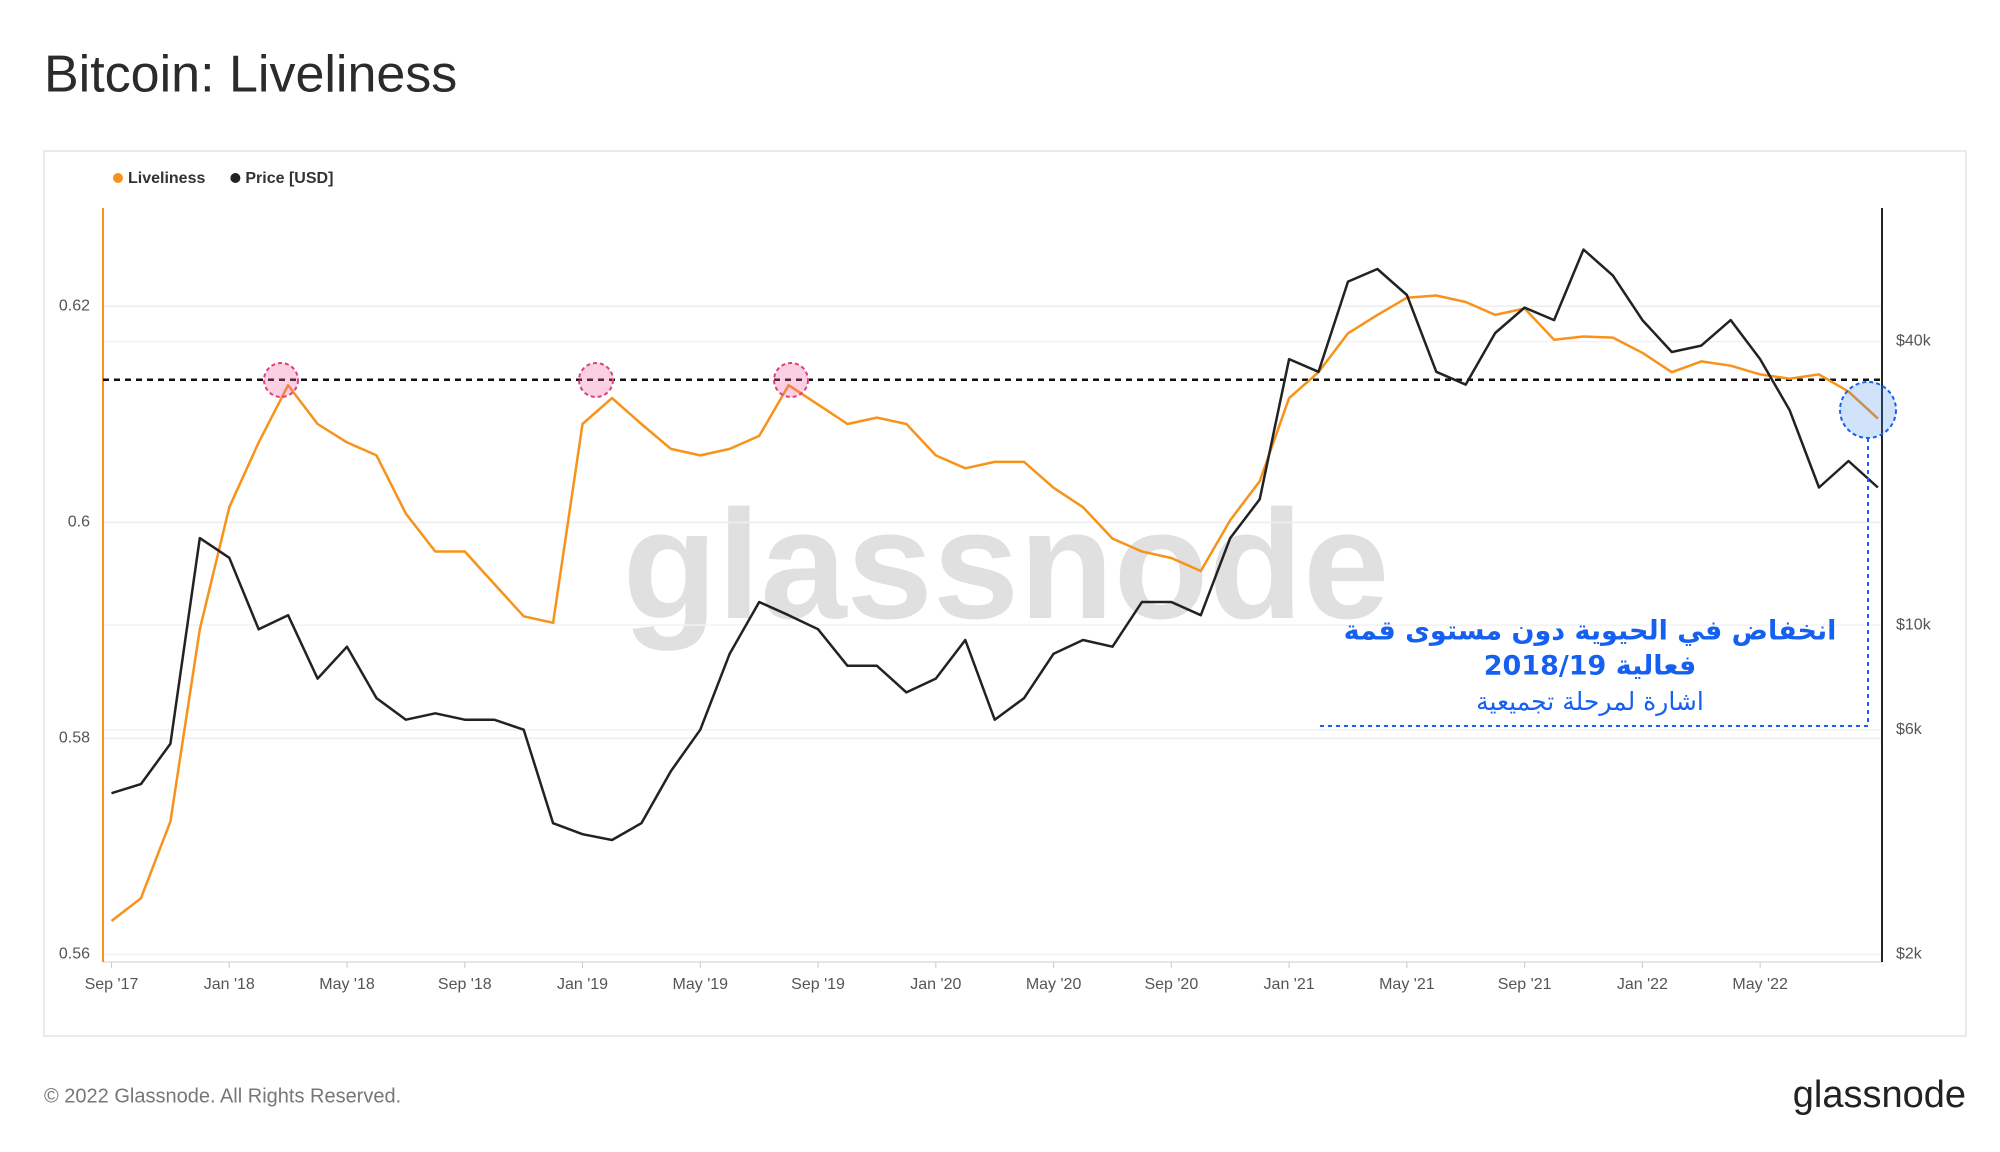  What do you see at coordinates (250, 75) in the screenshot?
I see `chart-title: Bitcoin: Liveliness` at bounding box center [250, 75].